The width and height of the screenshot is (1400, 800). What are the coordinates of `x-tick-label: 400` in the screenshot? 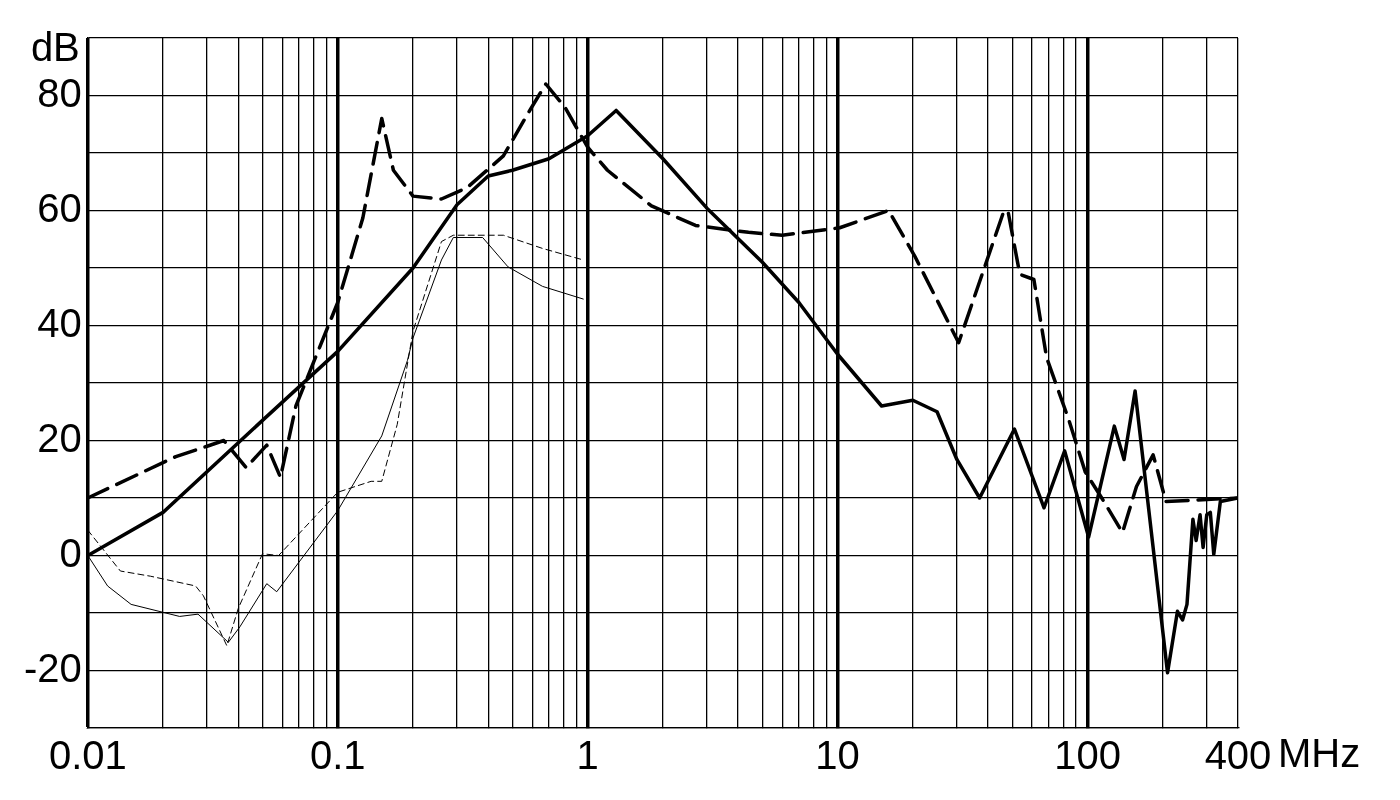 It's located at (1238, 755).